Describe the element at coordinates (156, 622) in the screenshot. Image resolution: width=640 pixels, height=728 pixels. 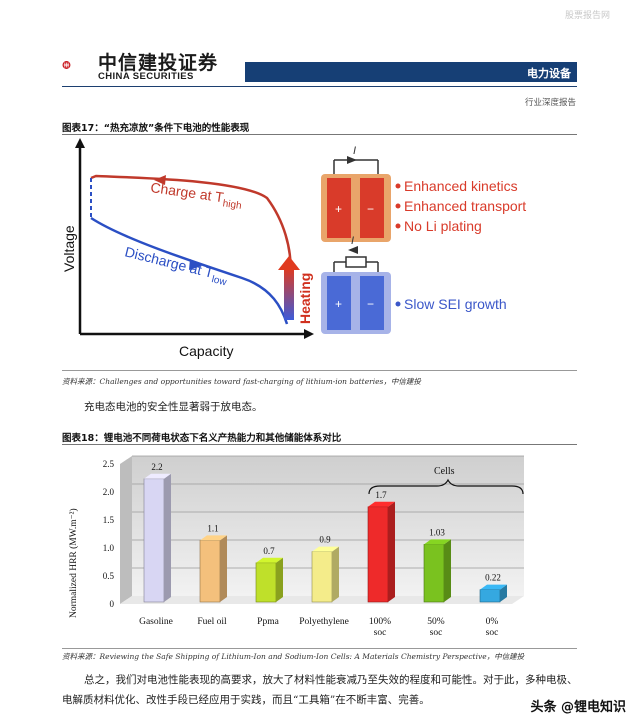
I see `x-category-label: Gasoline` at that location.